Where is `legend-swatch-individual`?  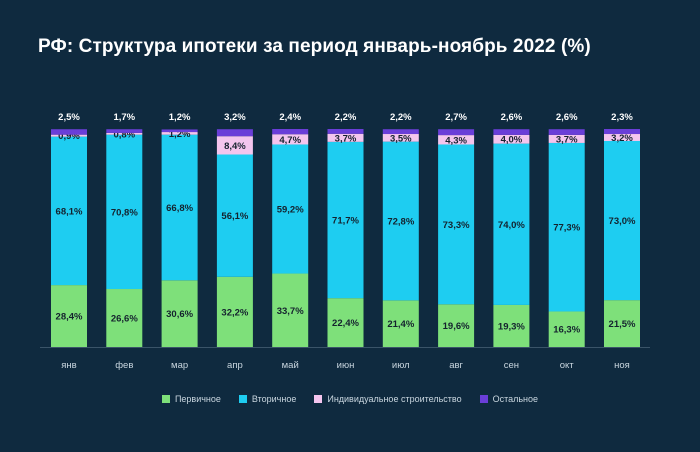
legend-swatch-individual is located at coordinates (318, 399).